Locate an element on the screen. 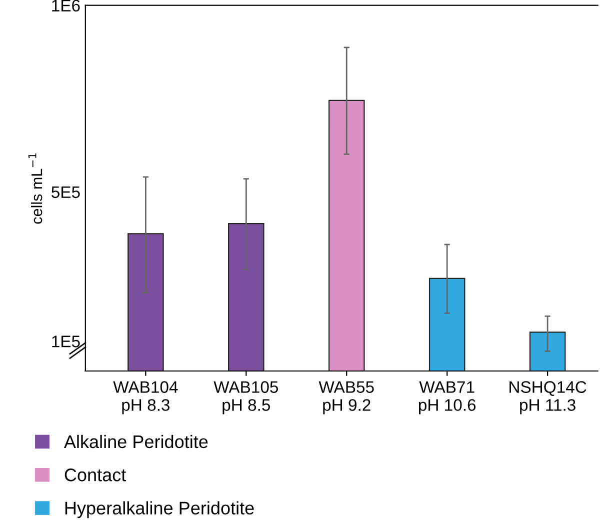 This screenshot has height=530, width=610. legend-label: Contact is located at coordinates (95, 475).